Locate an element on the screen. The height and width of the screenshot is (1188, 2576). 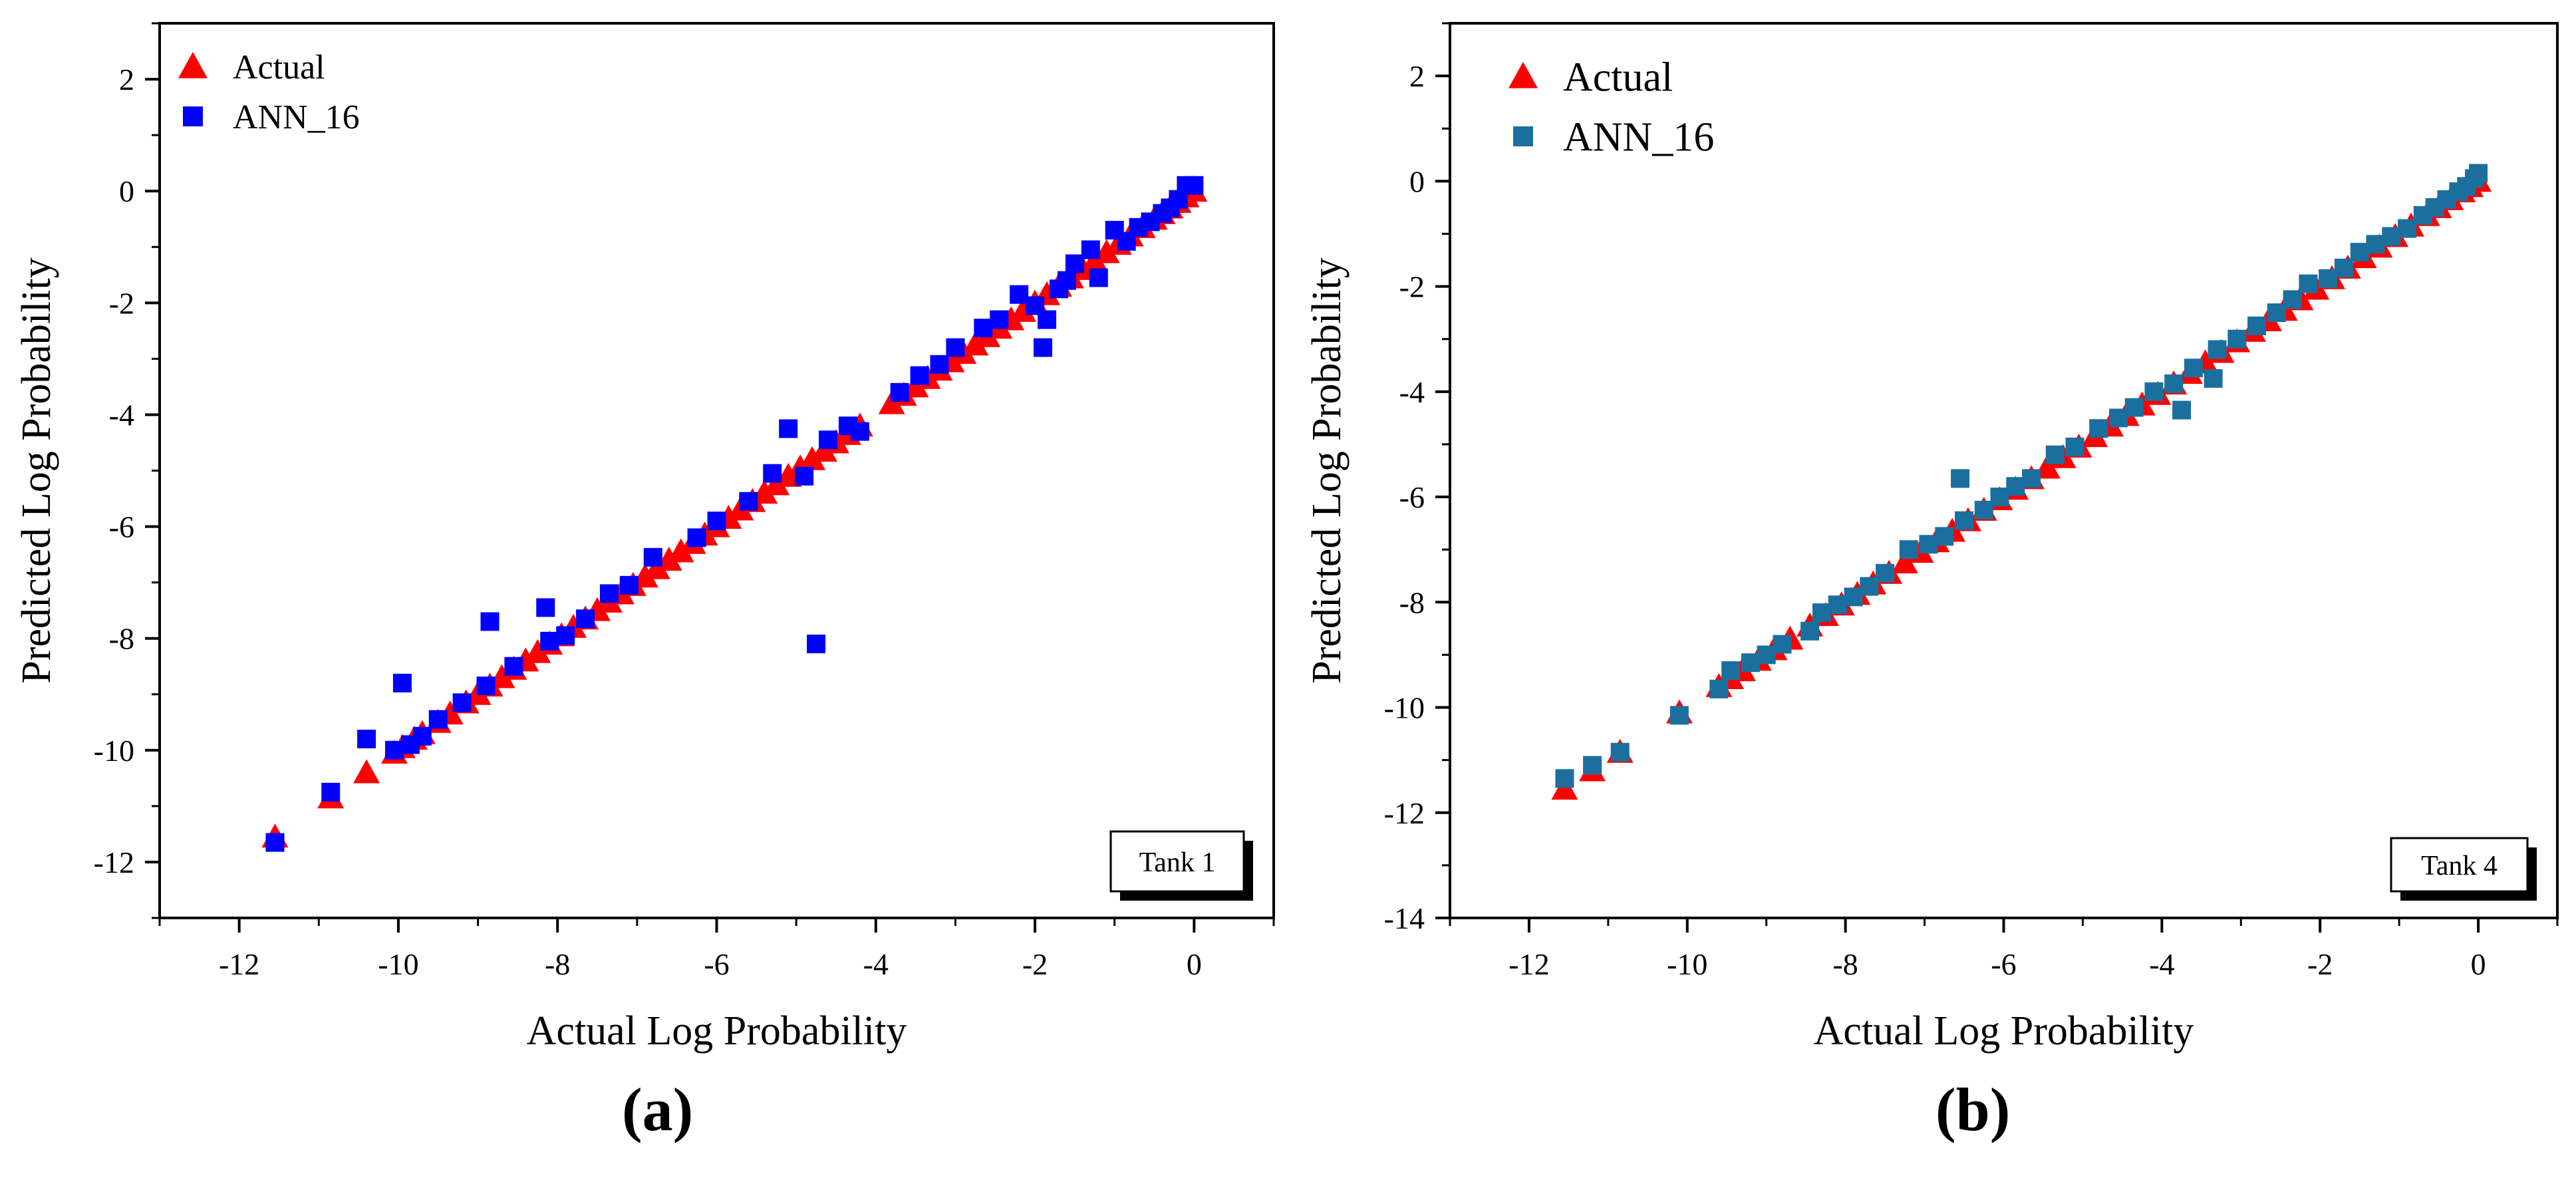
x-tick-label: 0 is located at coordinates (1194, 964).